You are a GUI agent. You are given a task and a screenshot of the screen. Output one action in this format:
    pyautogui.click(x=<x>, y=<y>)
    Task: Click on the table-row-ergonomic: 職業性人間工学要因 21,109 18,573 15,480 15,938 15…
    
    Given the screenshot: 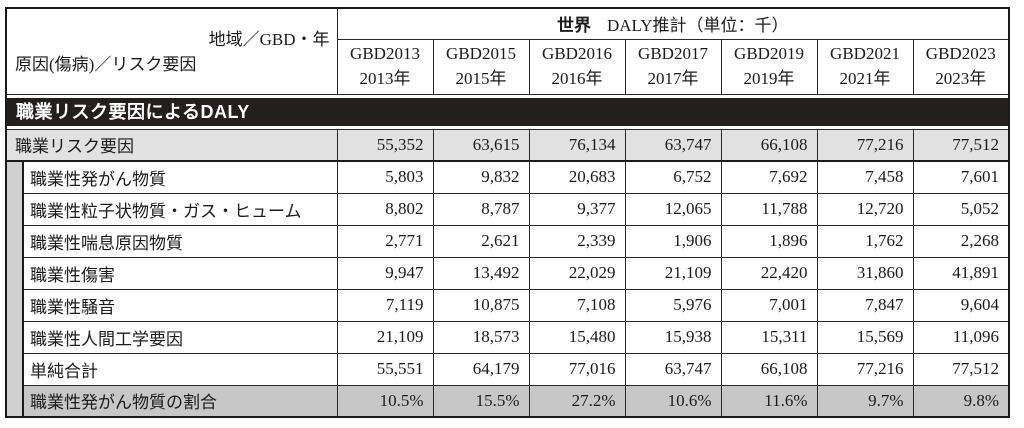 What is the action you would take?
    pyautogui.click(x=508, y=337)
    